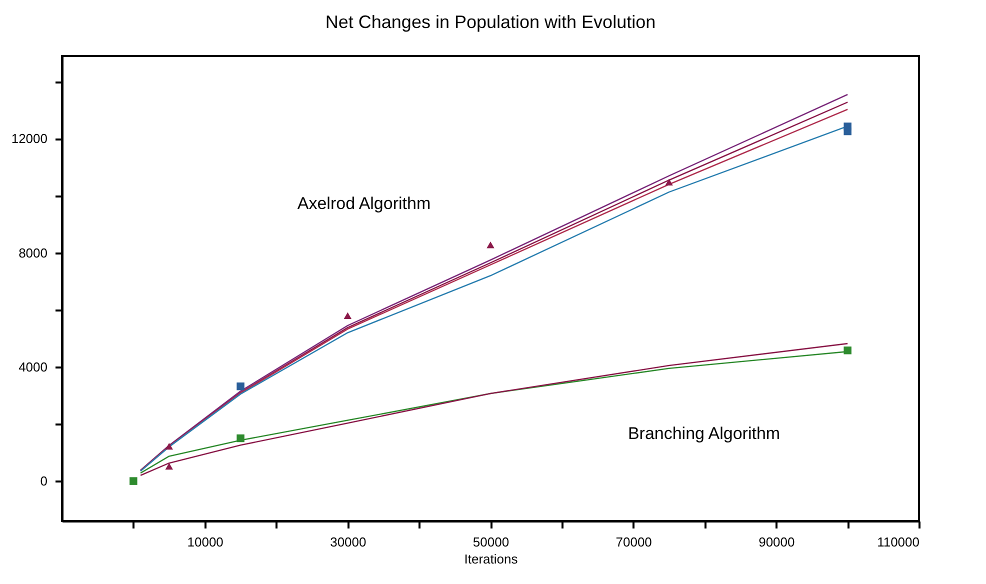 This screenshot has height=584, width=986. I want to click on x-axis-title: Iterations, so click(491, 559).